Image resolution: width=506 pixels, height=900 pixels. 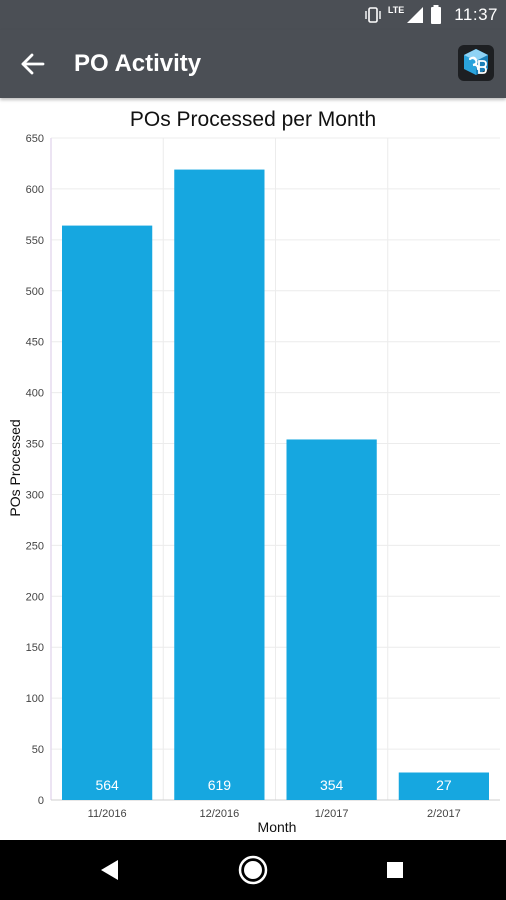 I want to click on x-axis-label: Month, so click(x=277, y=827).